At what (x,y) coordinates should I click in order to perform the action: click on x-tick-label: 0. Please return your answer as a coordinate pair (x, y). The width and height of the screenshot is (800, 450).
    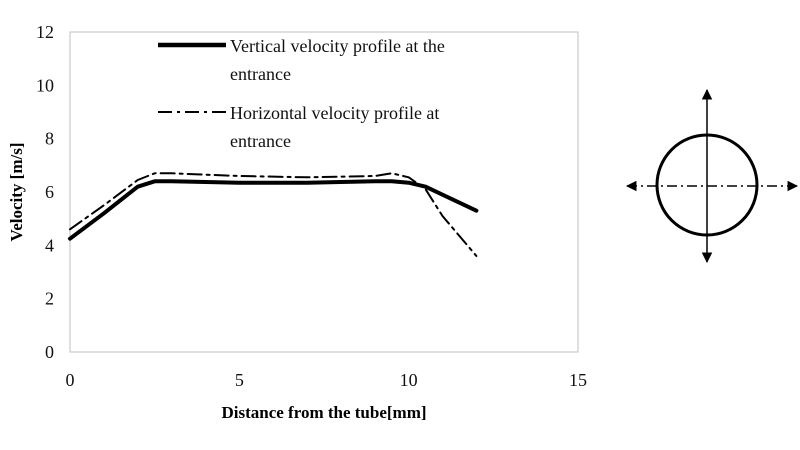
    Looking at the image, I should click on (70, 380).